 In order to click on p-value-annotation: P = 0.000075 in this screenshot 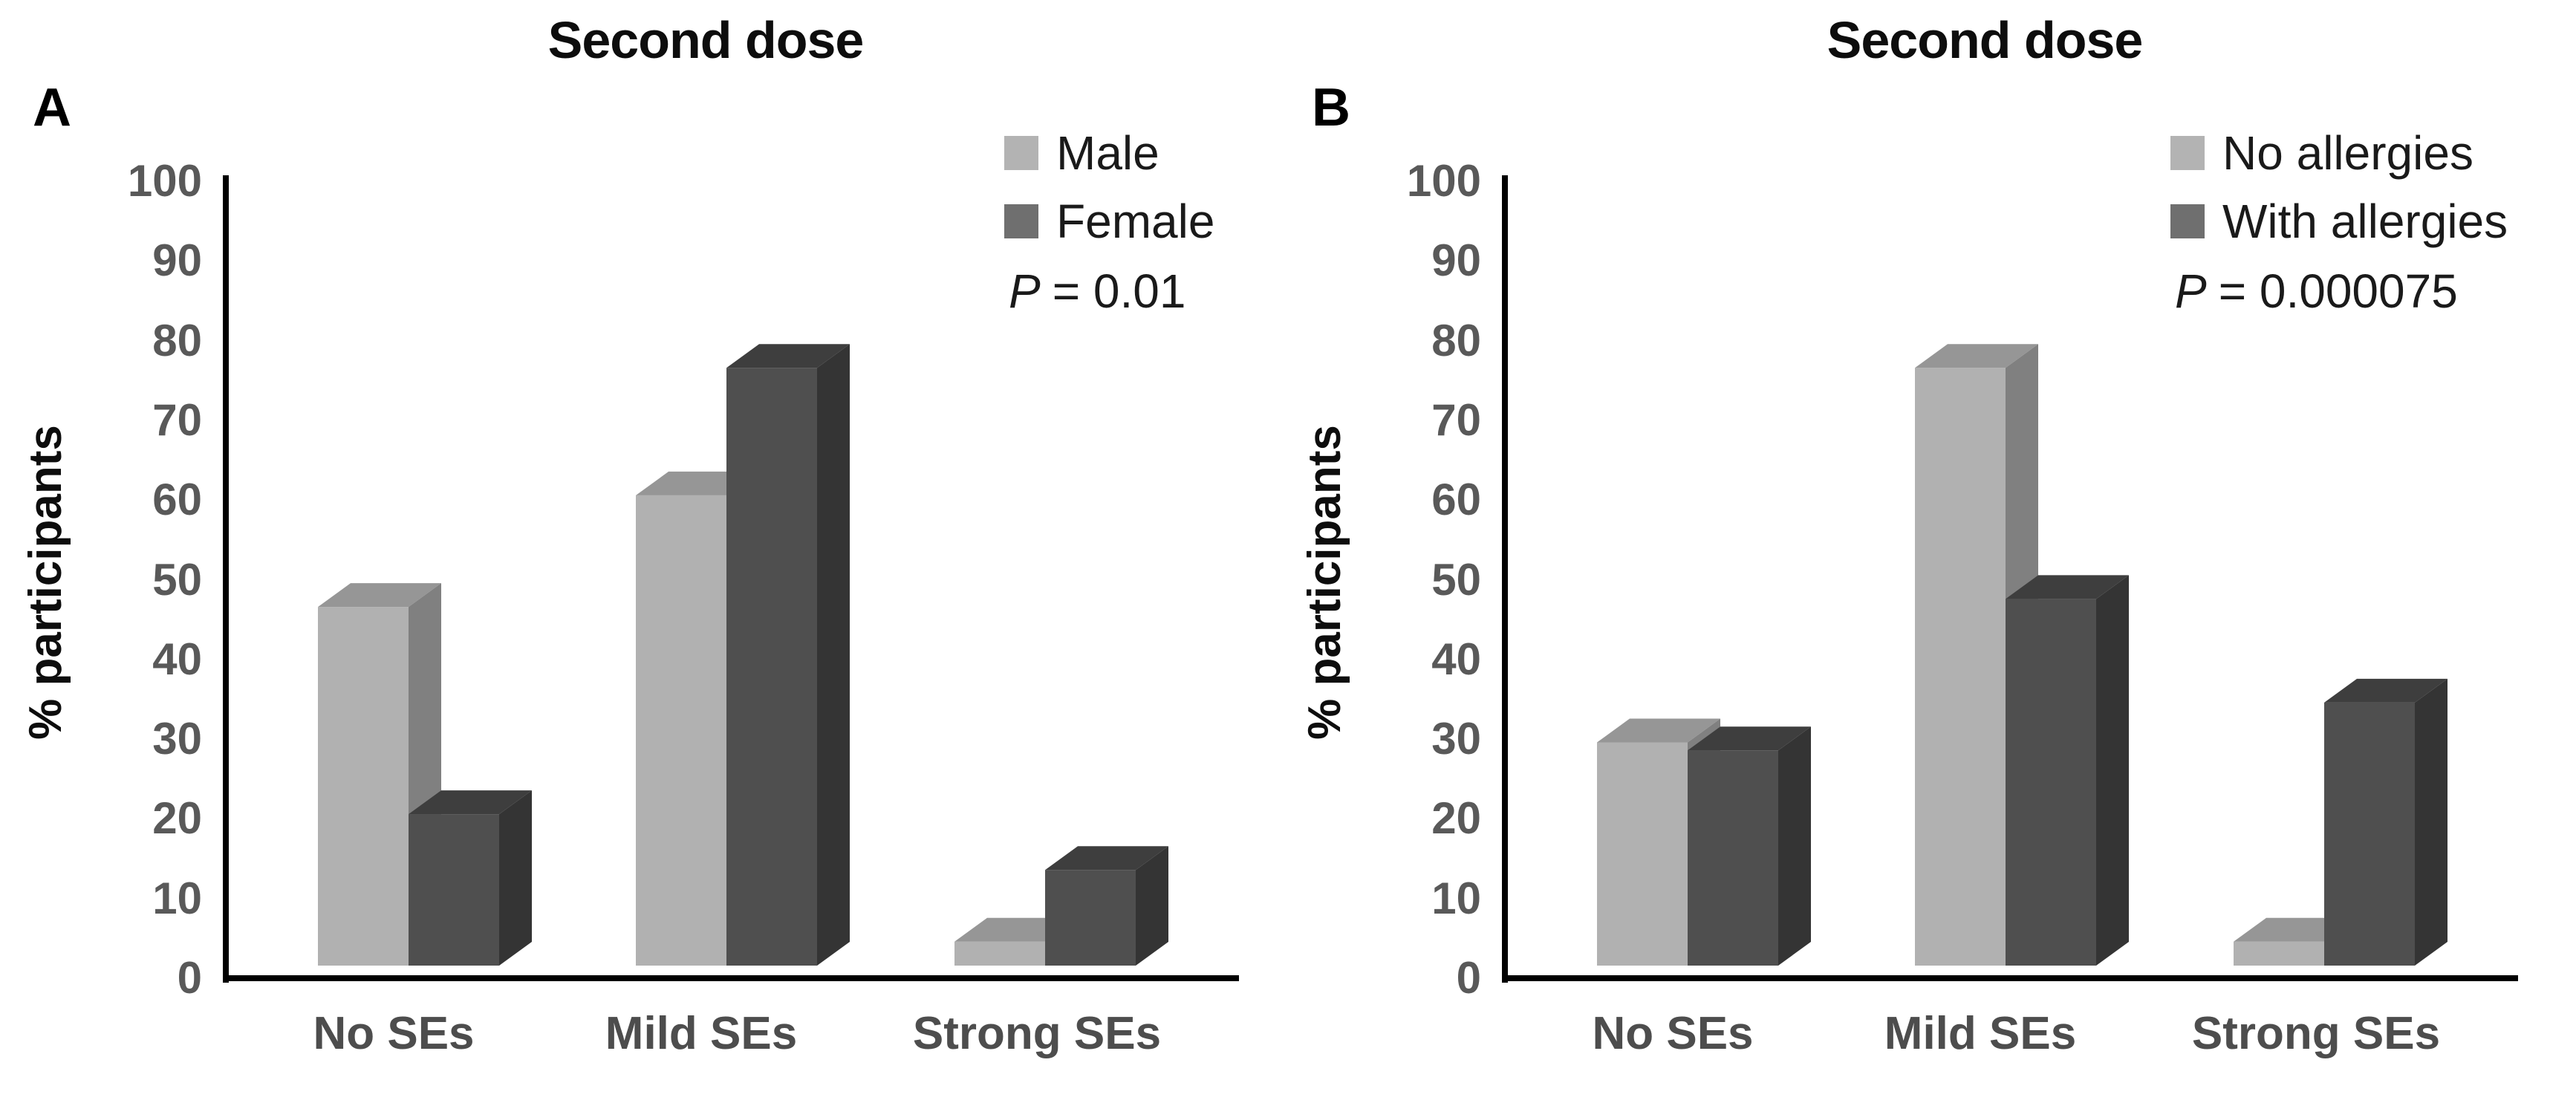, I will do `click(2339, 291)`.